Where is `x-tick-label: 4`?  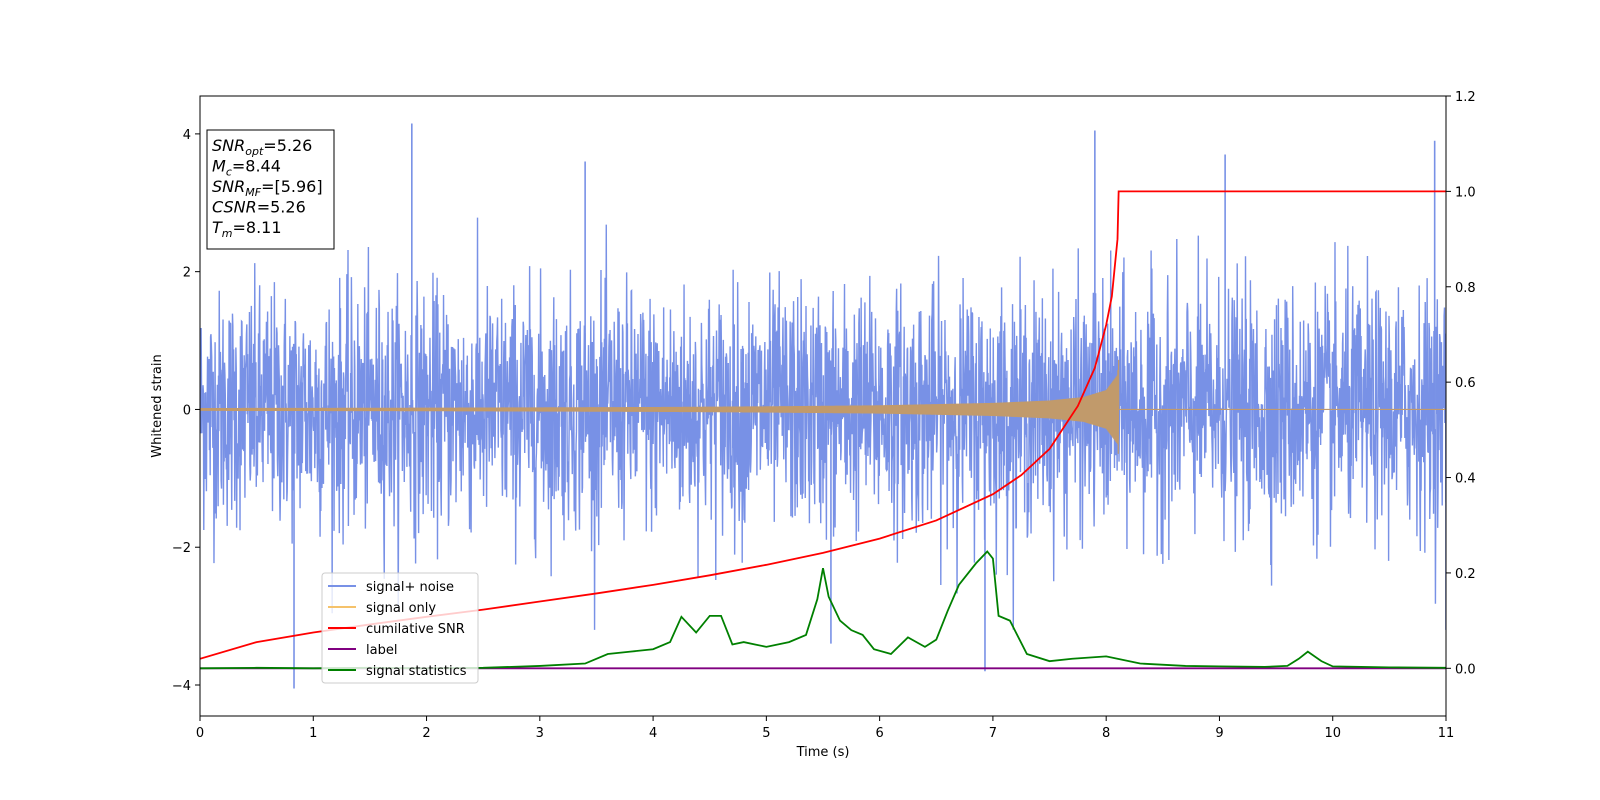
x-tick-label: 4 is located at coordinates (653, 733).